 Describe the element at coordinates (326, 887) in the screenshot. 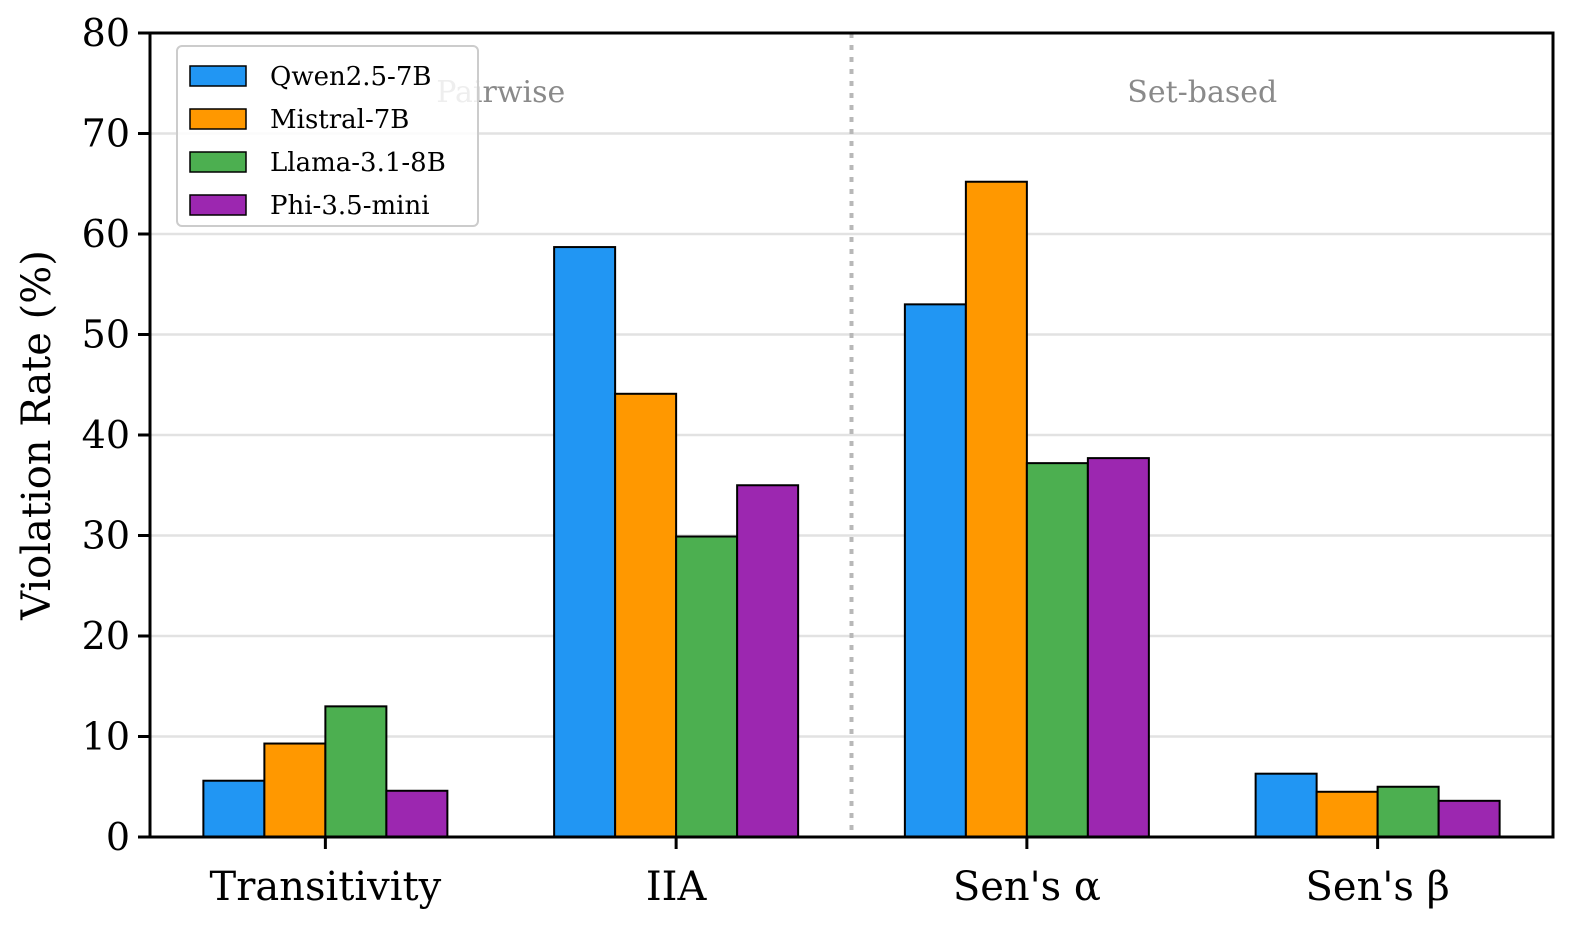

I see `x-tick-label-0: Transitivity` at that location.